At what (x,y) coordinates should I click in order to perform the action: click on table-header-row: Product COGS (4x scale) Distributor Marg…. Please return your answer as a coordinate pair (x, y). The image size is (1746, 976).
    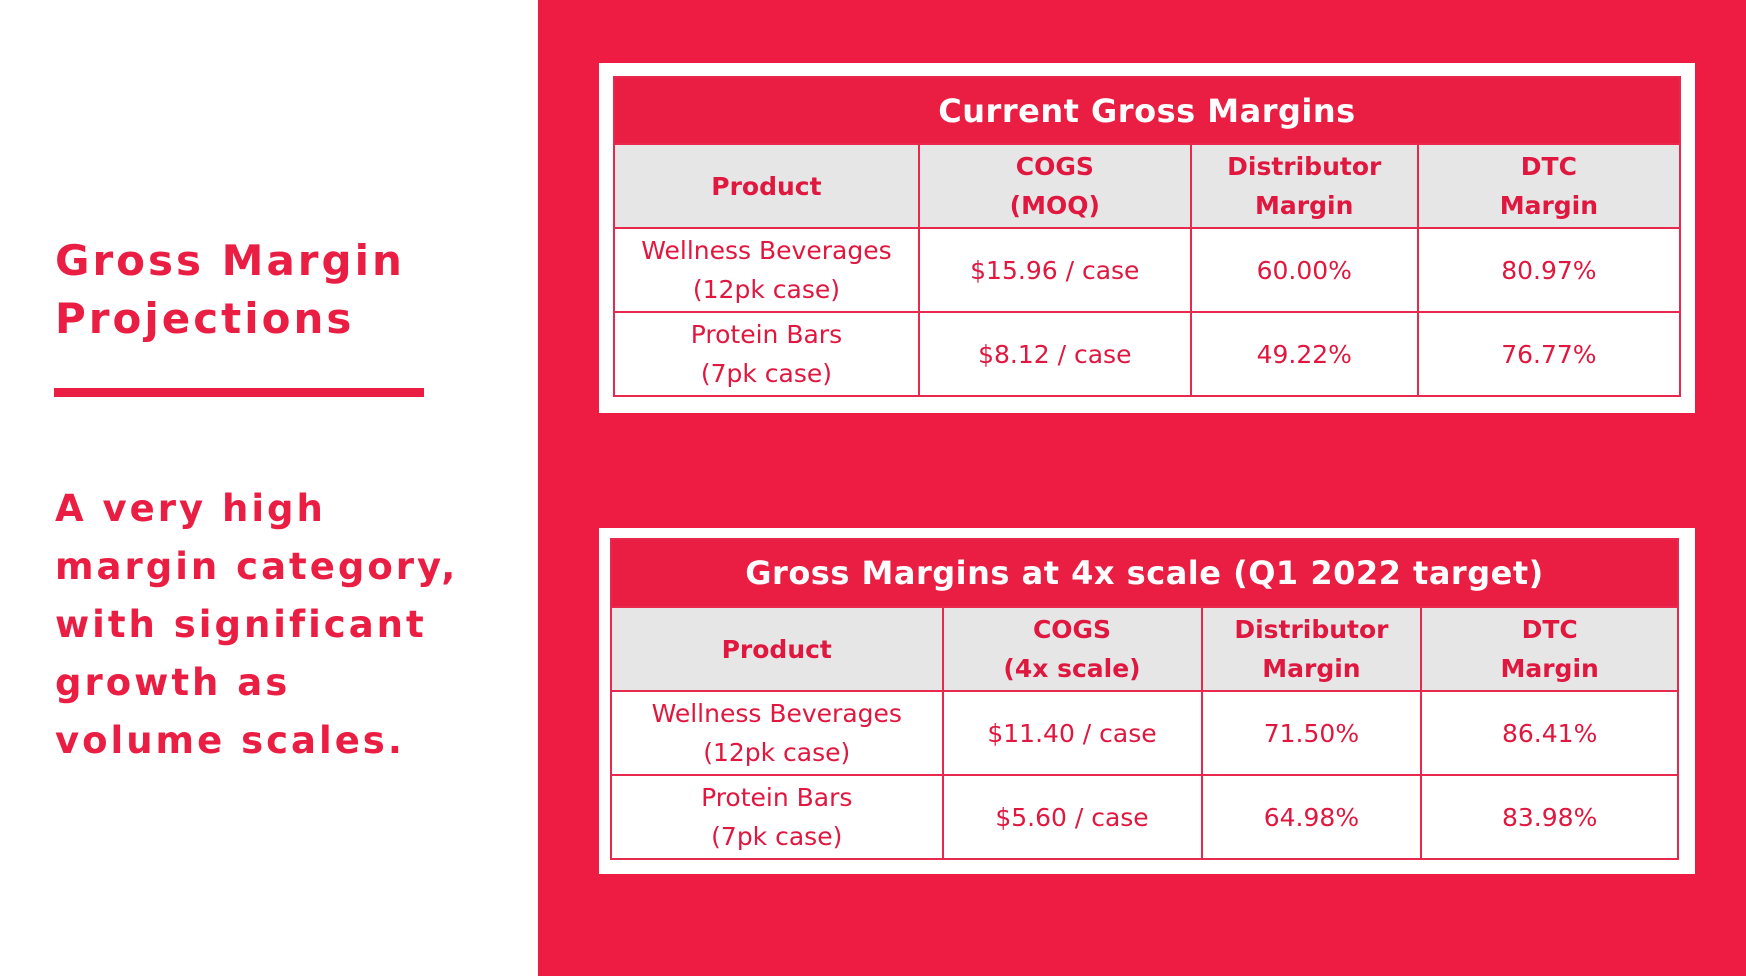
    Looking at the image, I should click on (1144, 649).